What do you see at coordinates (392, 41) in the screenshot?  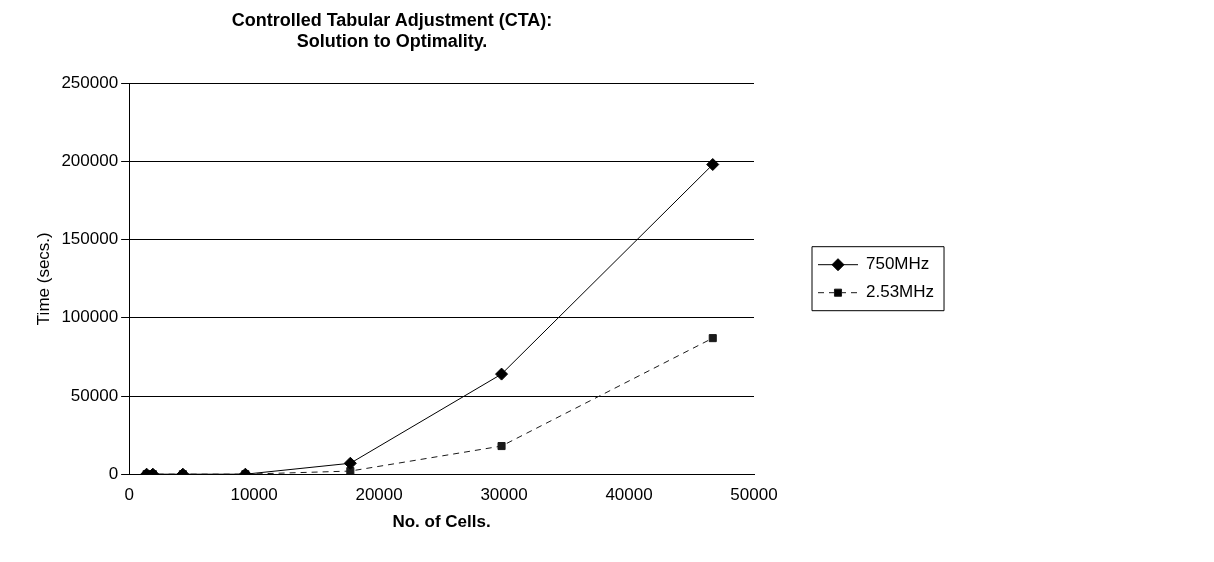 I see `text: Solution to Optimality.` at bounding box center [392, 41].